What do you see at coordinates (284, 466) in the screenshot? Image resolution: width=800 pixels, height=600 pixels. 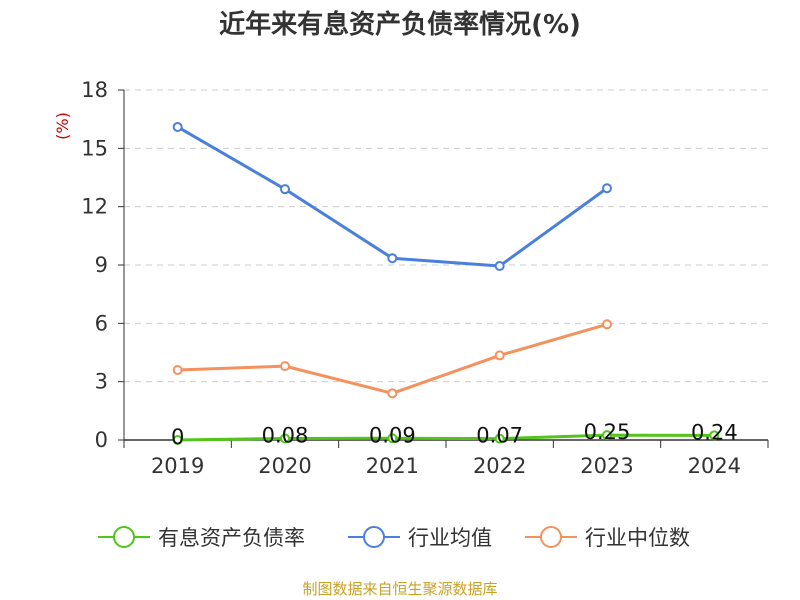 I see `x-tick-label: 2020` at bounding box center [284, 466].